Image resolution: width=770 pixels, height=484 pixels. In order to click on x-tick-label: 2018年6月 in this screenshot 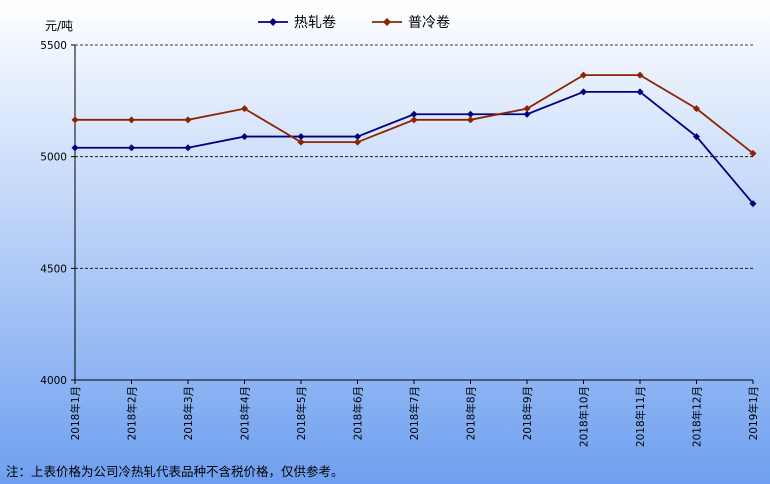, I will do `click(358, 413)`.